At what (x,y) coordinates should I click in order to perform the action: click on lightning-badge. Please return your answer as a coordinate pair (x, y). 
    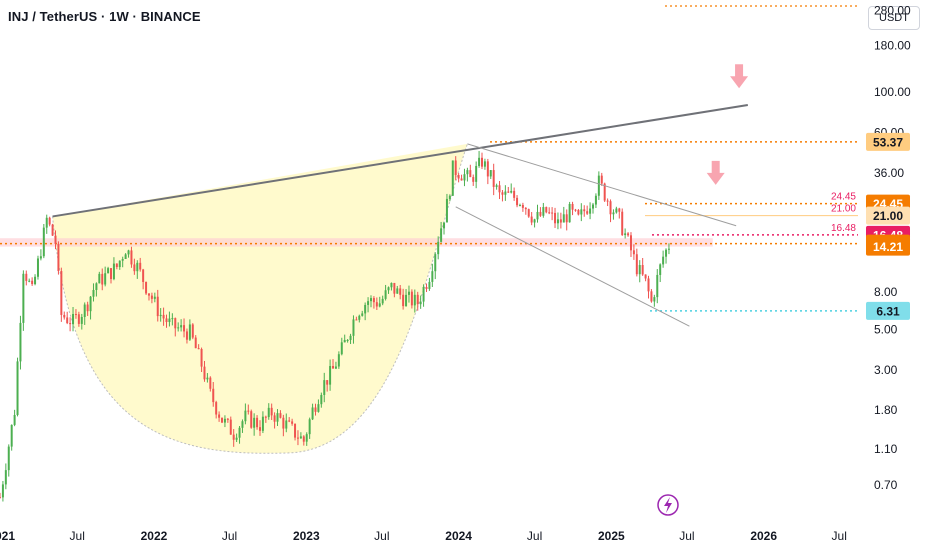
    Looking at the image, I should click on (668, 505).